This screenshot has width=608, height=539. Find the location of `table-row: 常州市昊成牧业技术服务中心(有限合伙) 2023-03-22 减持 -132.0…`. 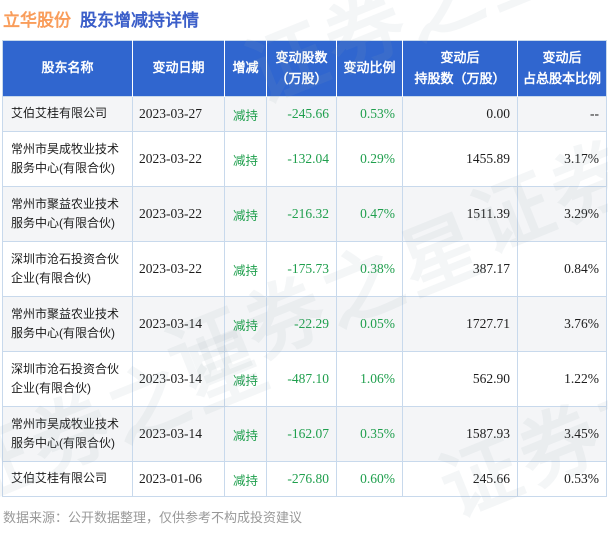

table-row: 常州市昊成牧业技术服务中心(有限合伙) 2023-03-22 减持 -132.0… is located at coordinates (304, 159).